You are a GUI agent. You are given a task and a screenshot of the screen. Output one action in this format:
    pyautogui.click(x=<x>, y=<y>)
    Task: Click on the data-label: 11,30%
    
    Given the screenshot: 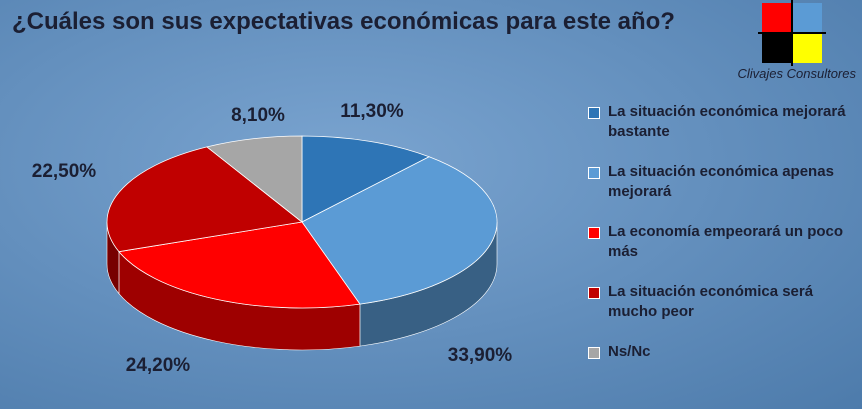 What is the action you would take?
    pyautogui.click(x=371, y=111)
    